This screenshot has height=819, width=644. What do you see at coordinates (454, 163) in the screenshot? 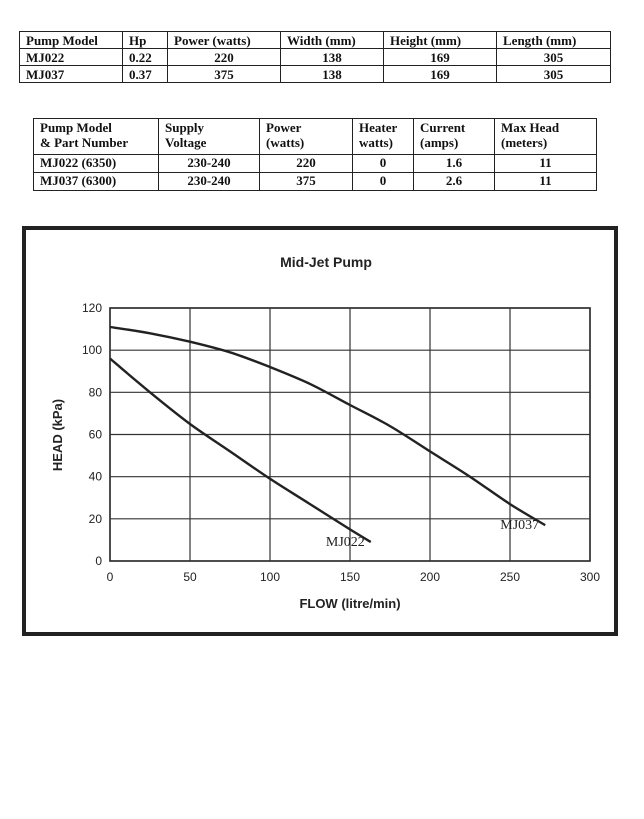
I see `table-cell: 1.6` at bounding box center [454, 163].